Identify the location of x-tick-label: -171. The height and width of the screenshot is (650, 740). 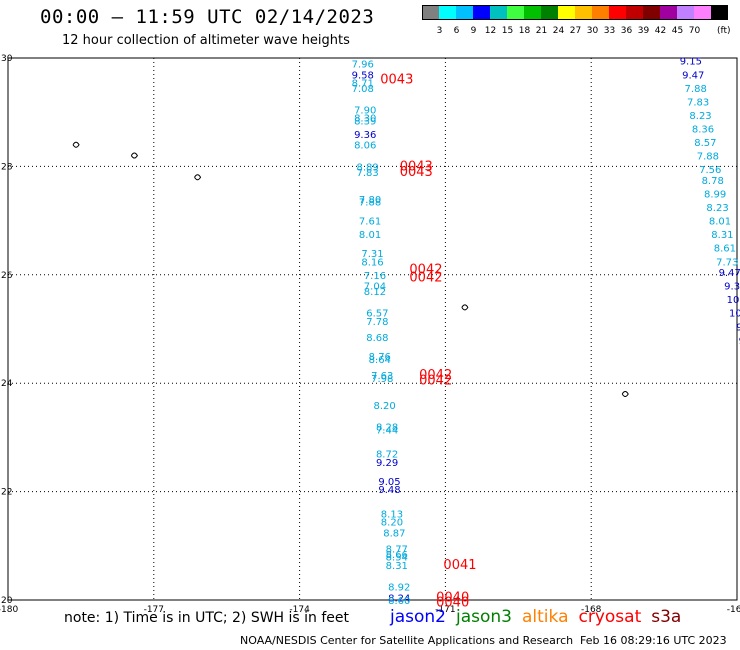
(445, 610).